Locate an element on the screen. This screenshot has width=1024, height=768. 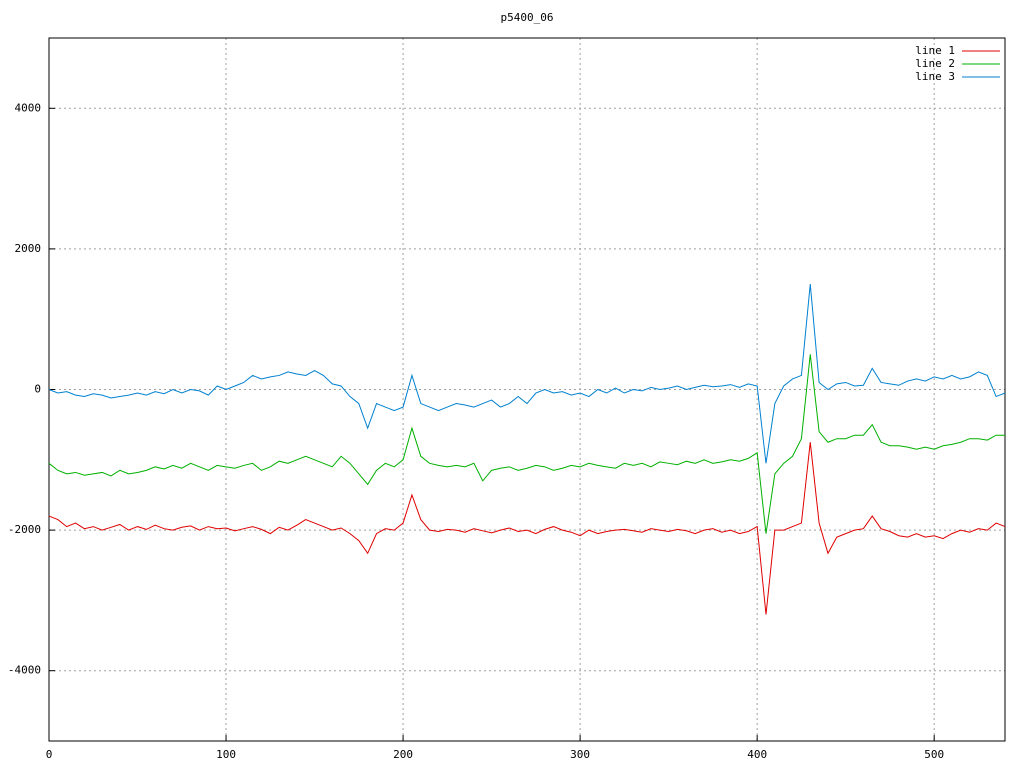
y-tick-label: 4000 is located at coordinates (28, 107).